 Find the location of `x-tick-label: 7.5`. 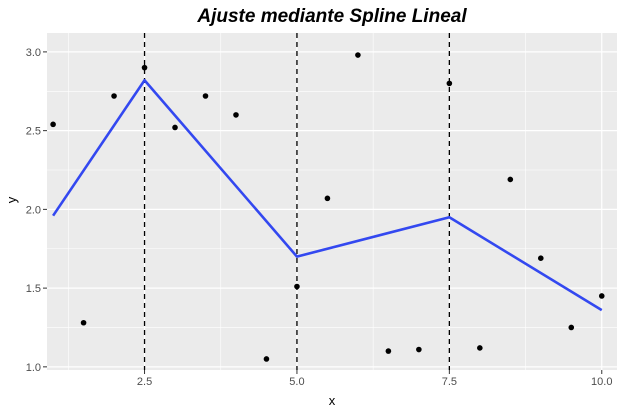

x-tick-label: 7.5 is located at coordinates (449, 382).